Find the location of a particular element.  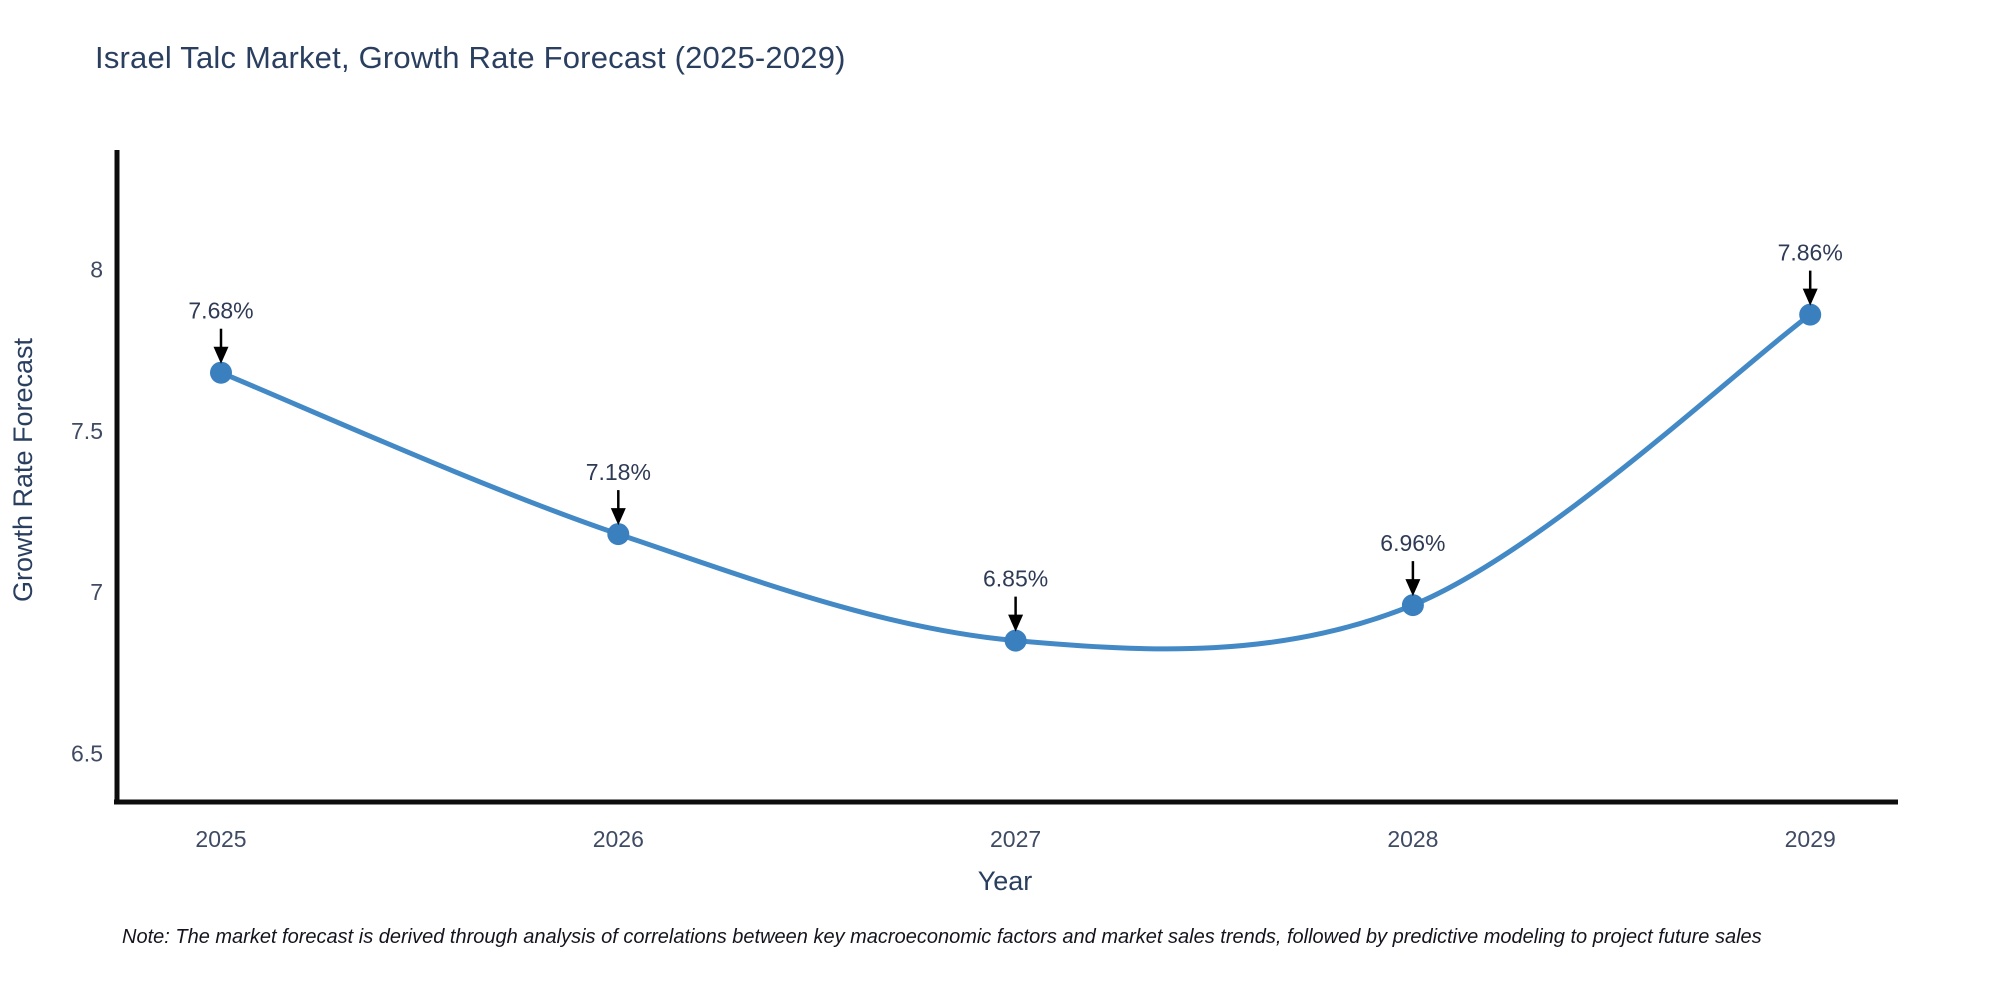

point-label: 6.96% is located at coordinates (1412, 543).